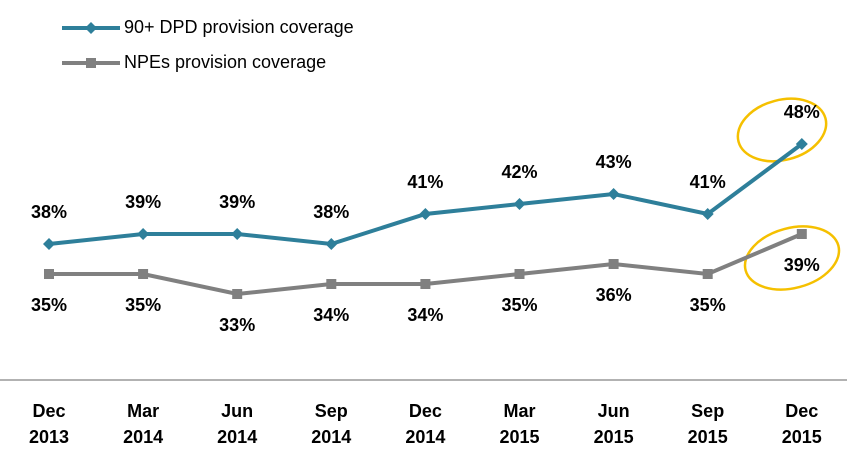 This screenshot has height=455, width=847. Describe the element at coordinates (519, 172) in the screenshot. I see `data-label: 42%` at that location.